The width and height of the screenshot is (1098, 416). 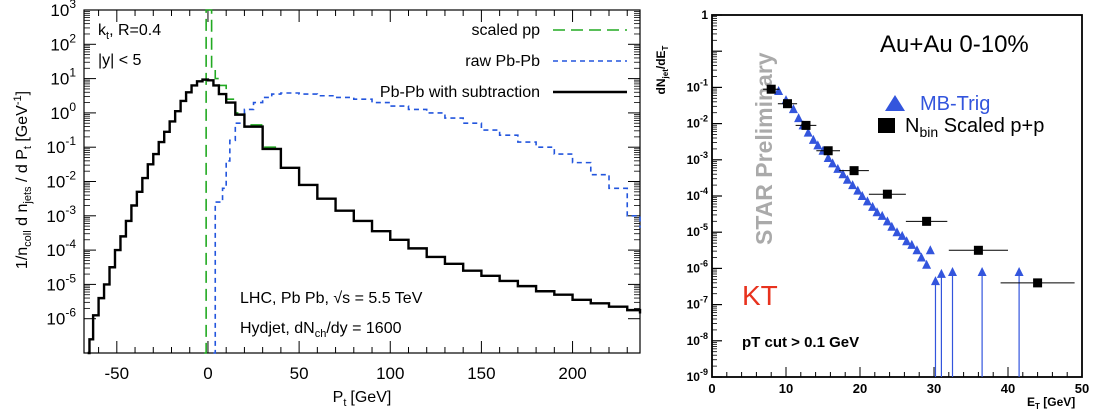 I want to click on right-y-tick-exp: -3, so click(x=704, y=155).